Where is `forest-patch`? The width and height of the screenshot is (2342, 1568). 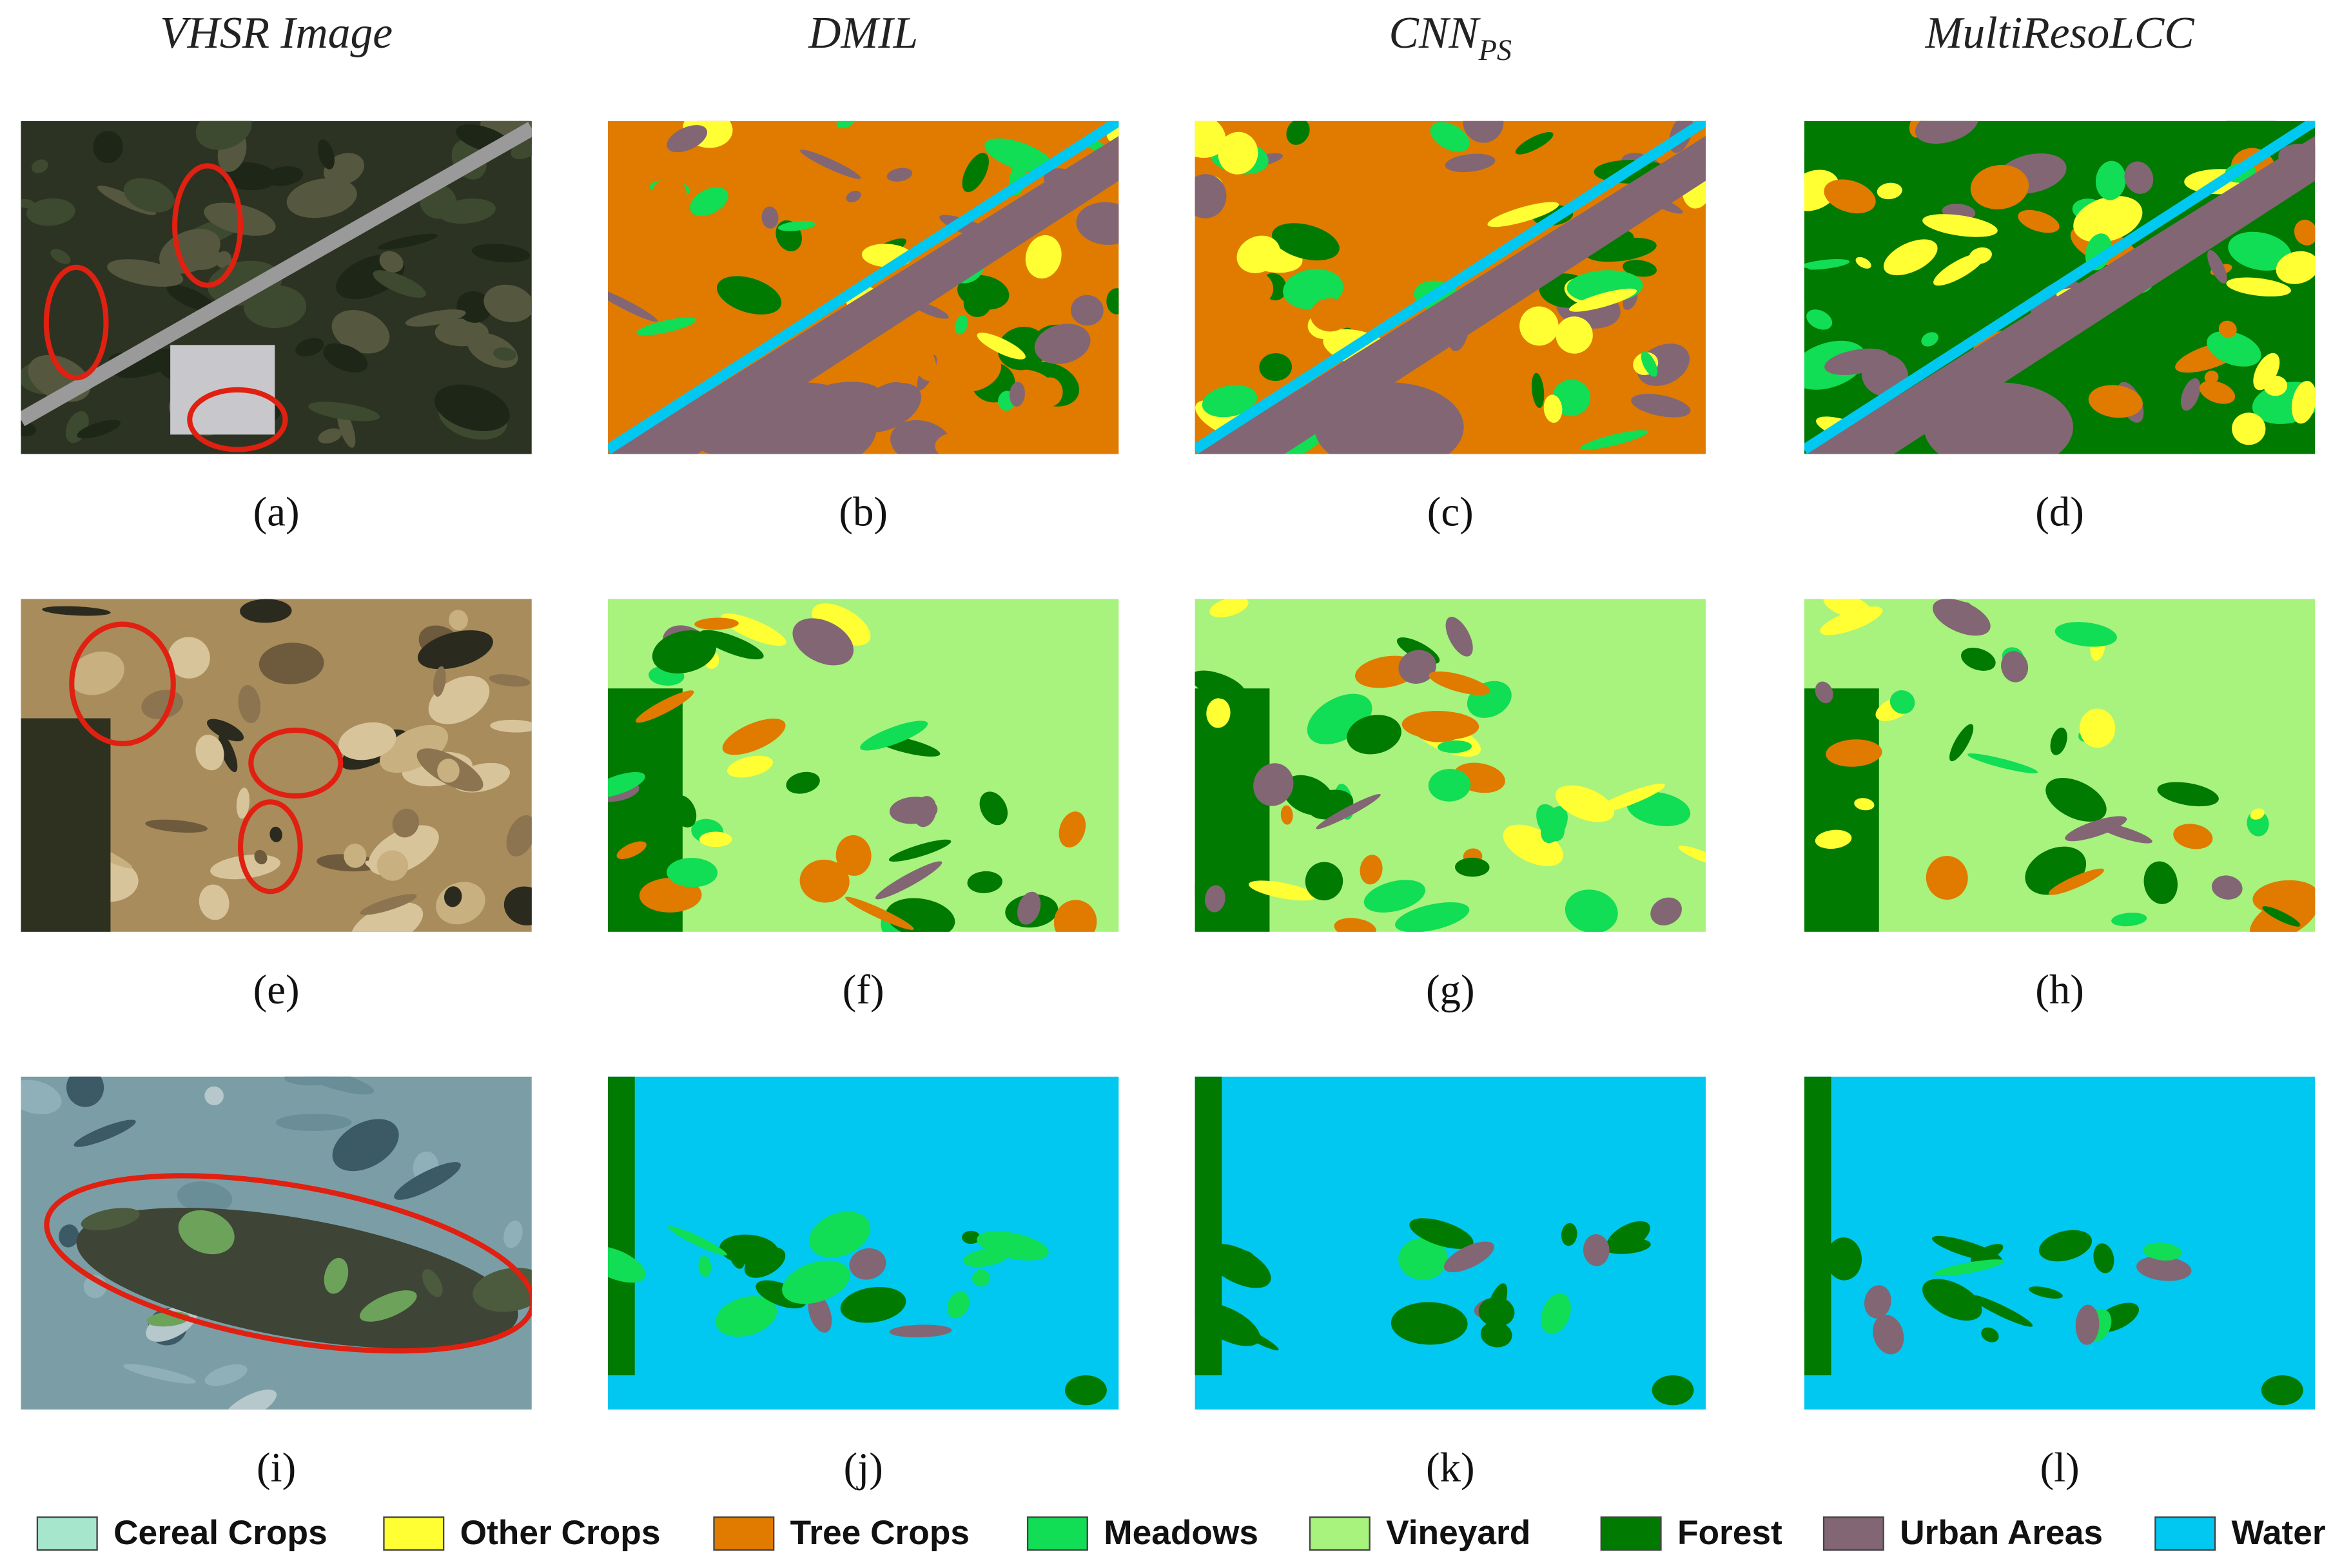 forest-patch is located at coordinates (1673, 1390).